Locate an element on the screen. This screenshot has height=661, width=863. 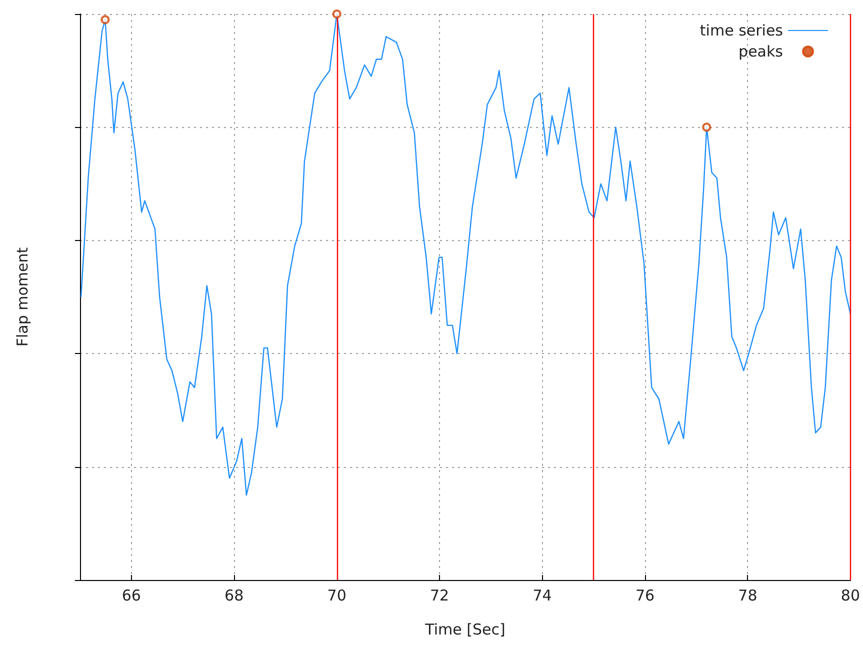
legend-label: time series is located at coordinates (742, 31).